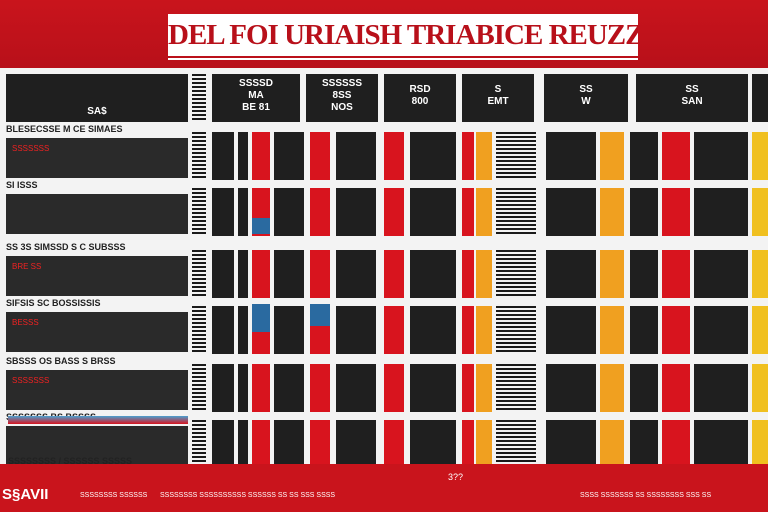  What do you see at coordinates (25, 494) in the screenshot?
I see `footer-brand: S§AVII` at bounding box center [25, 494].